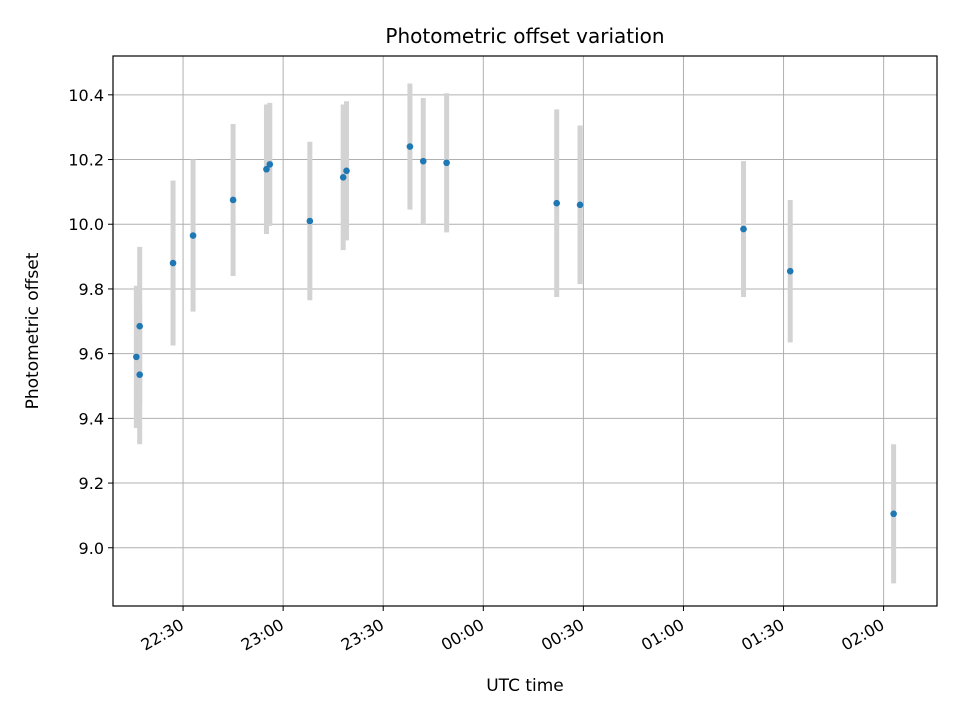 The width and height of the screenshot is (960, 720). Describe the element at coordinates (525, 686) in the screenshot. I see `x-axis-label: UTC time` at that location.